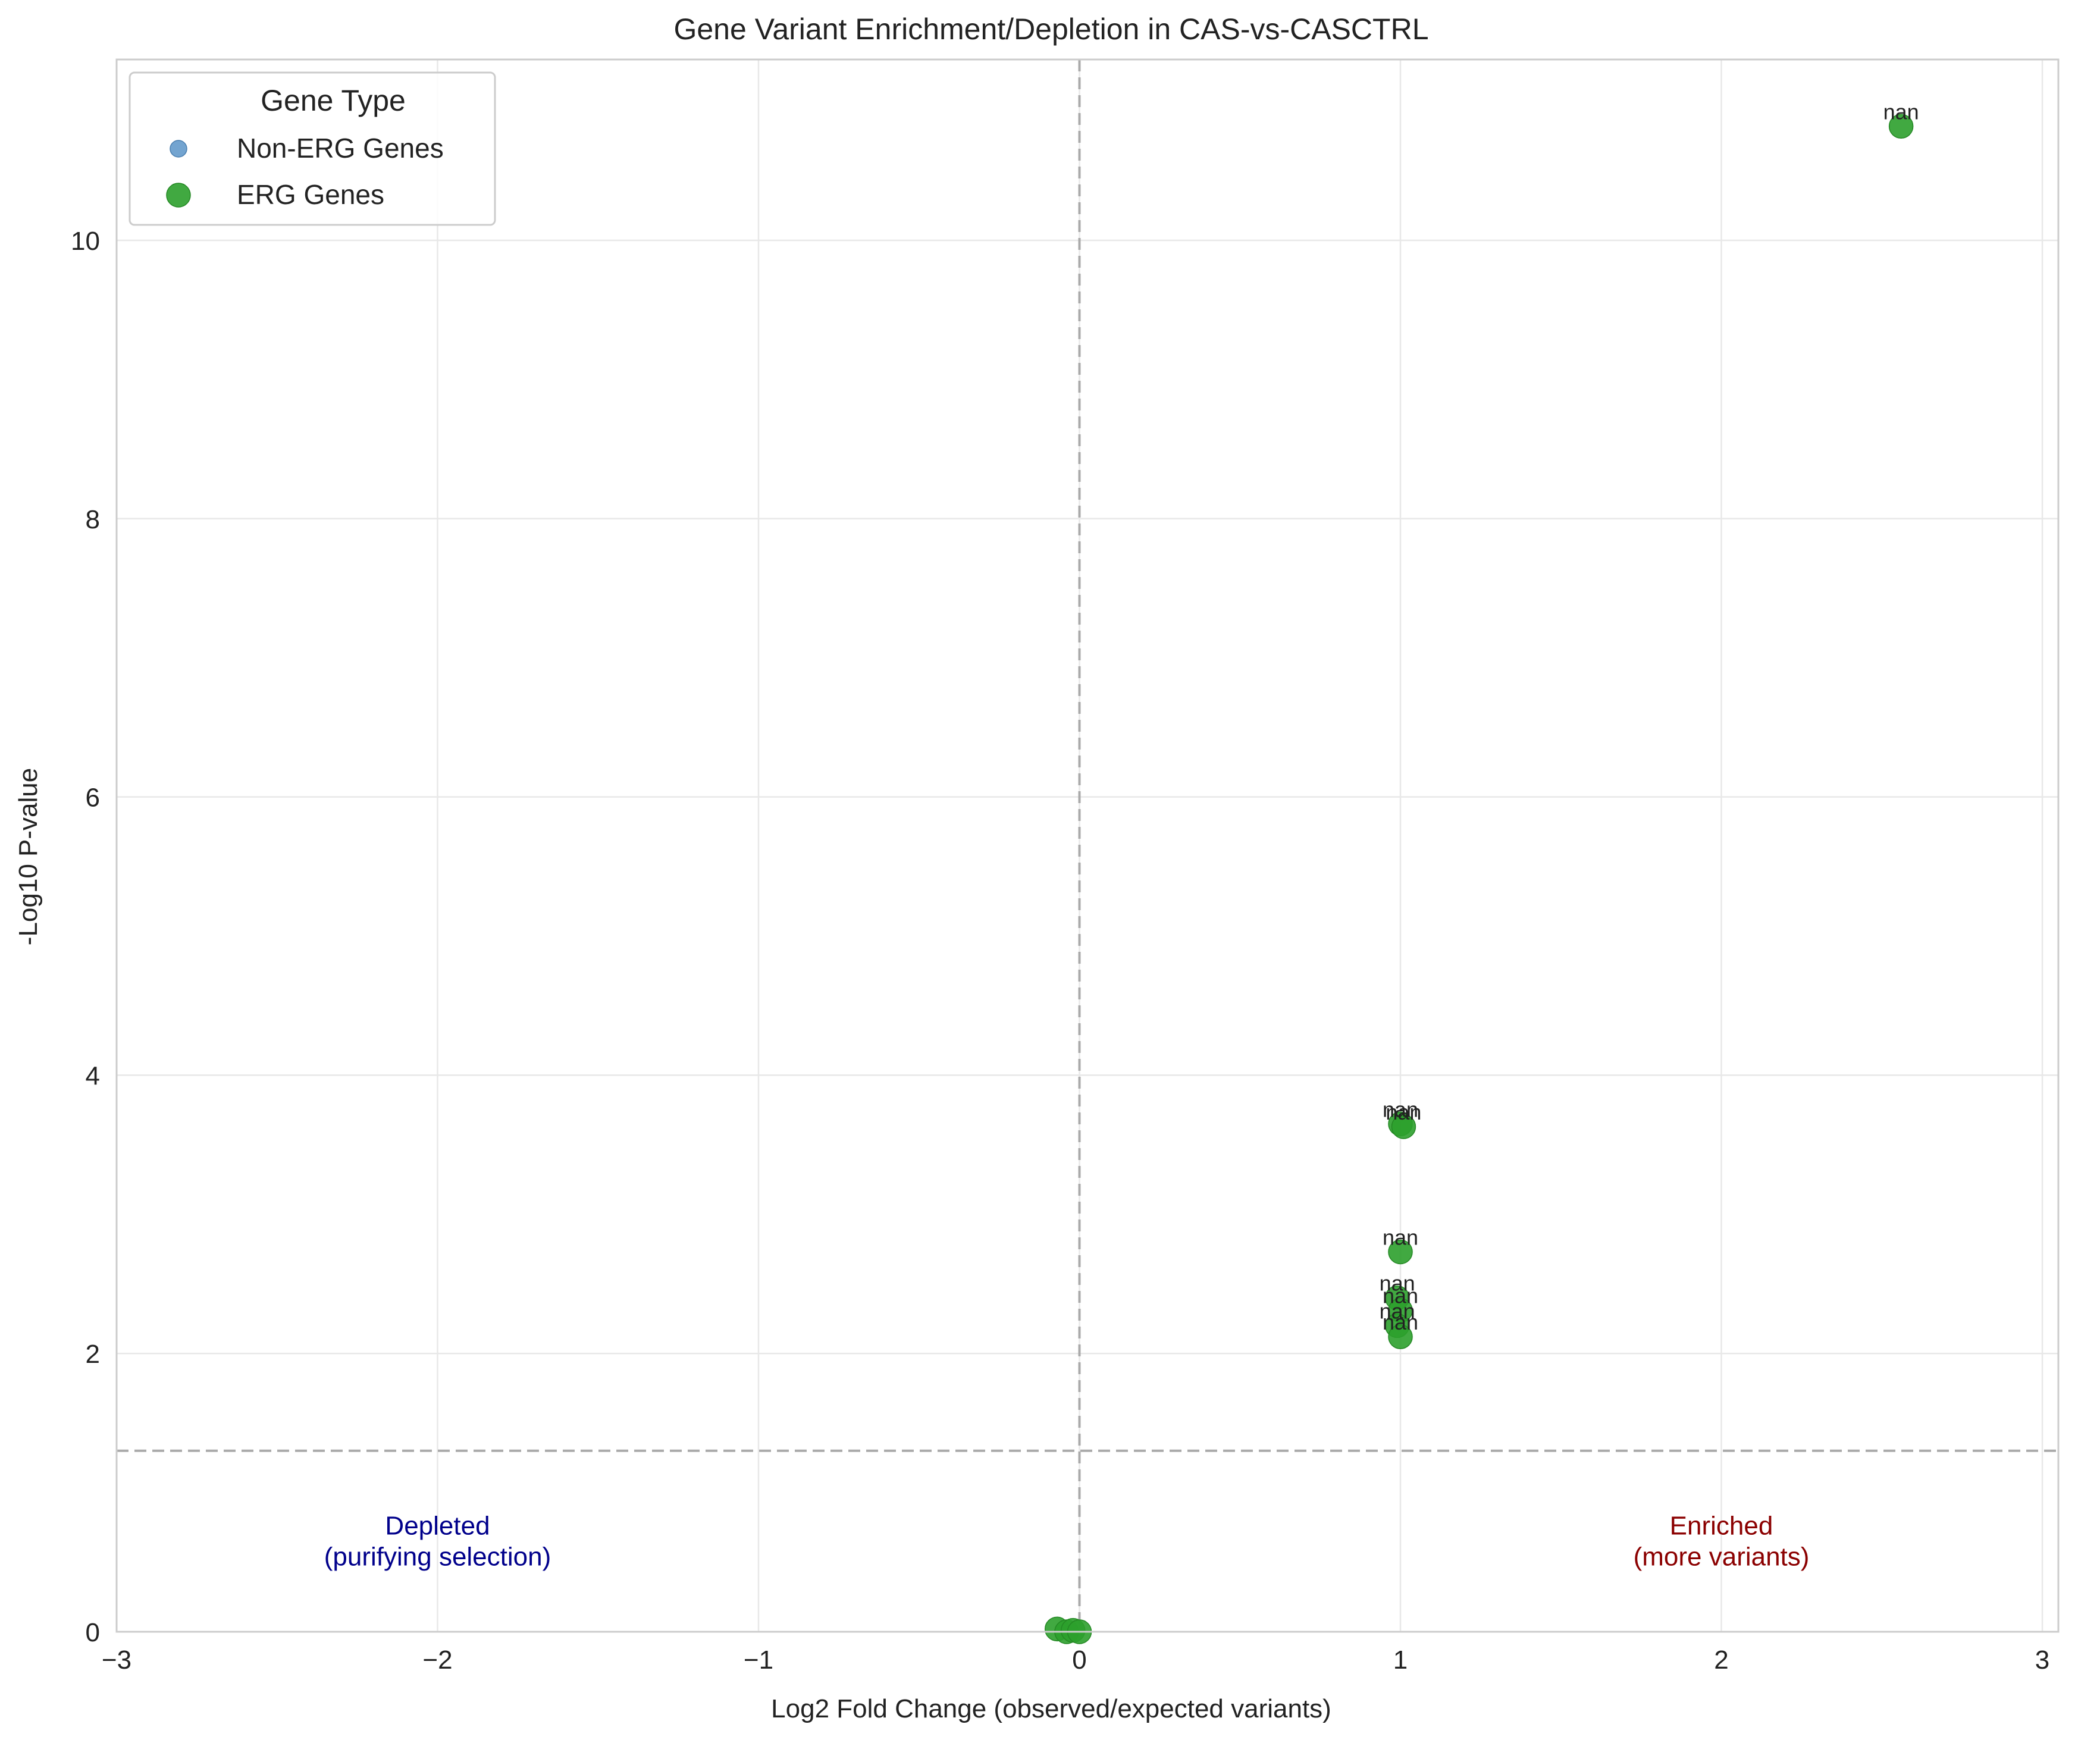  What do you see at coordinates (85, 937) in the screenshot?
I see `y-axis-ticks: 0 2 4 6 8 10` at bounding box center [85, 937].